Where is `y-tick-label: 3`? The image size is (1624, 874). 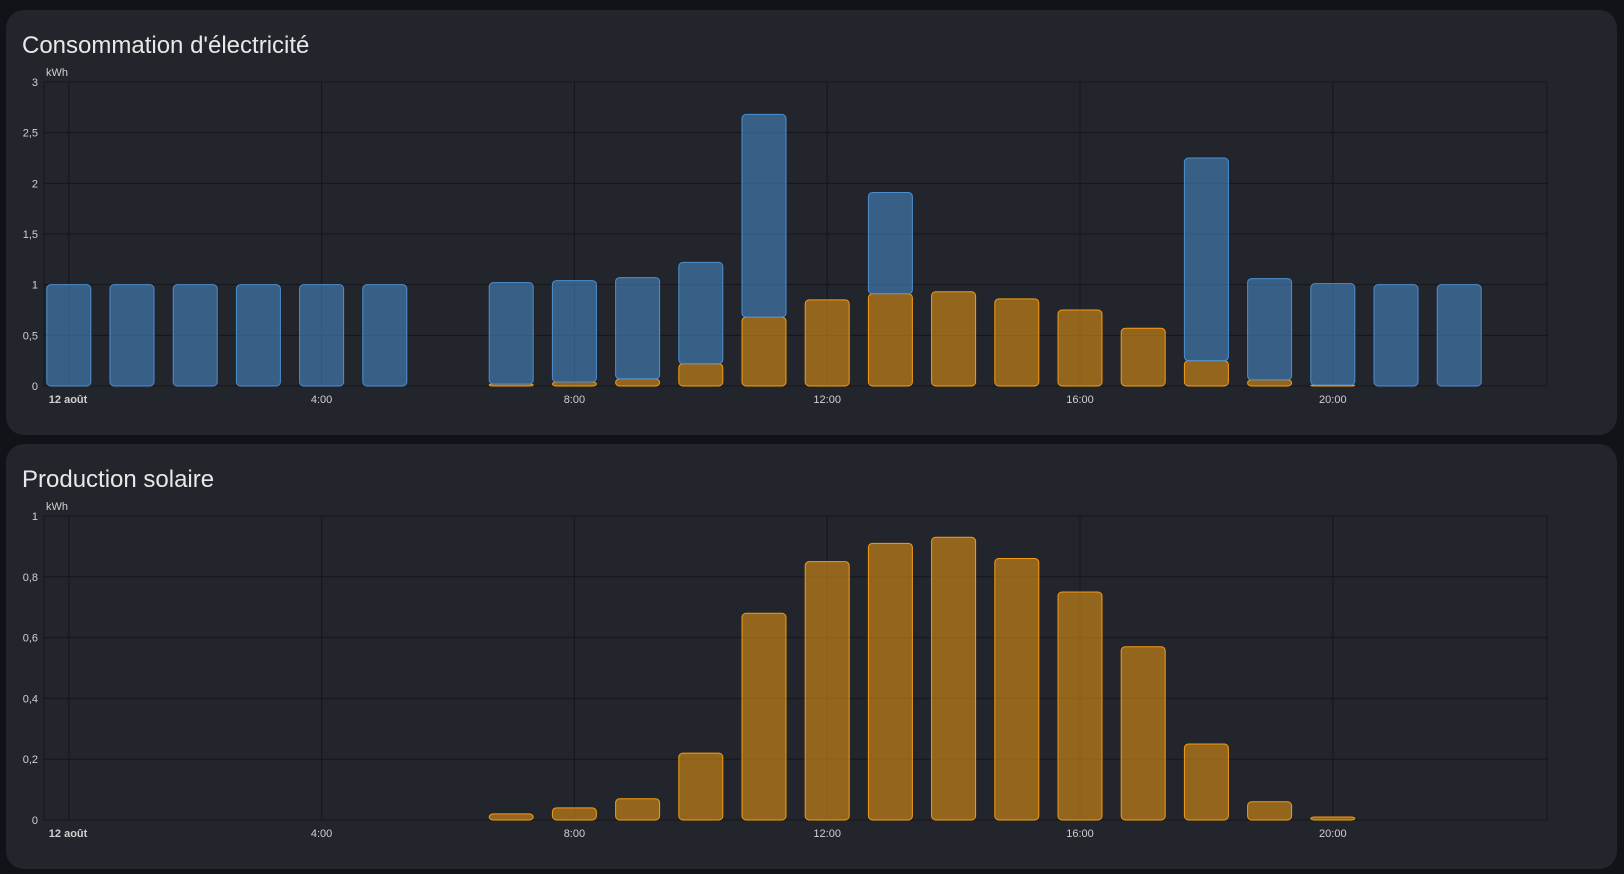 y-tick-label: 3 is located at coordinates (35, 83).